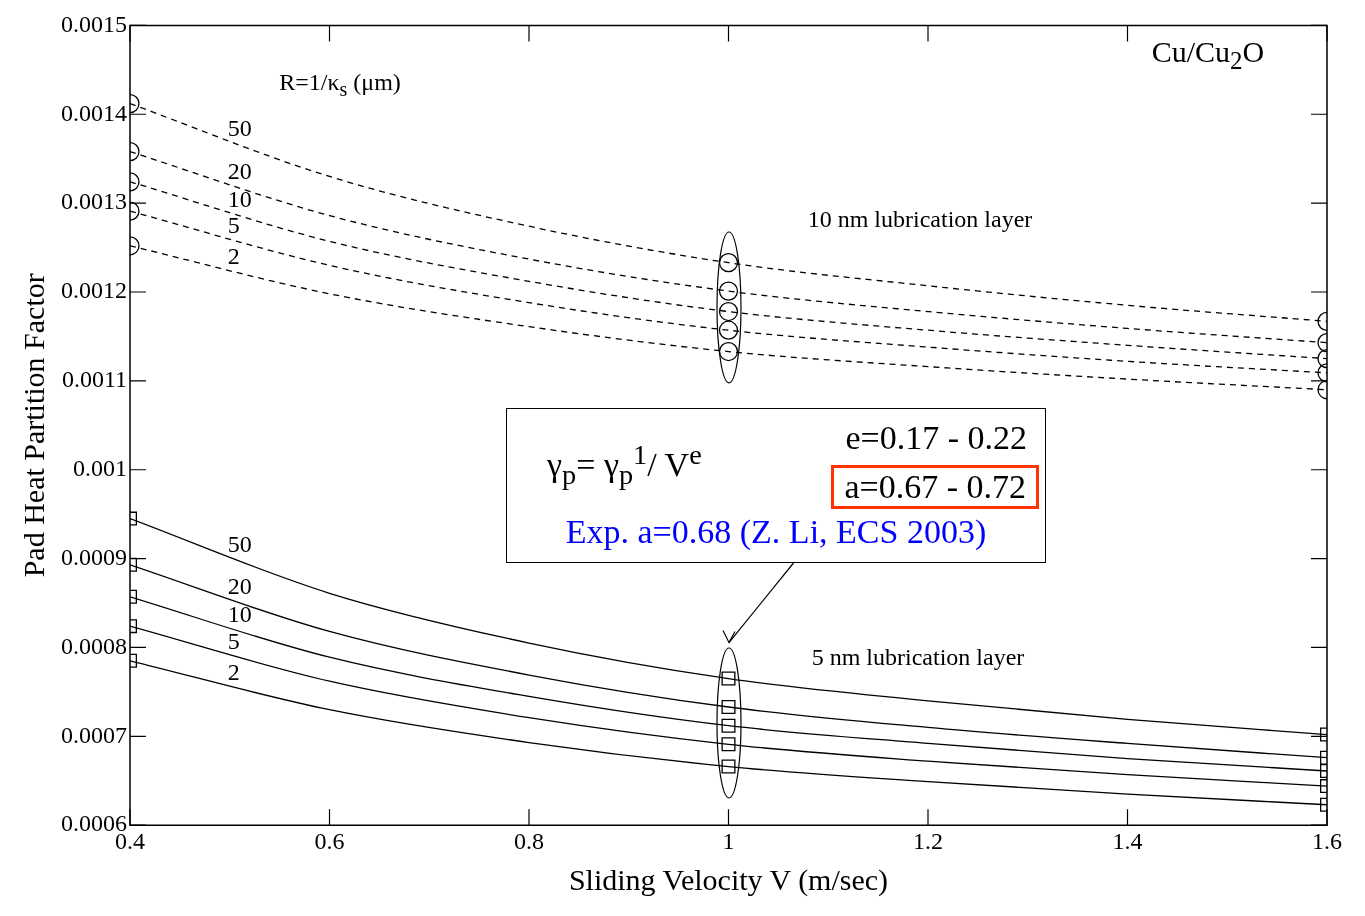 Image resolution: width=1365 pixels, height=916 pixels. I want to click on y-tick-label: 0.0011, so click(94, 379).